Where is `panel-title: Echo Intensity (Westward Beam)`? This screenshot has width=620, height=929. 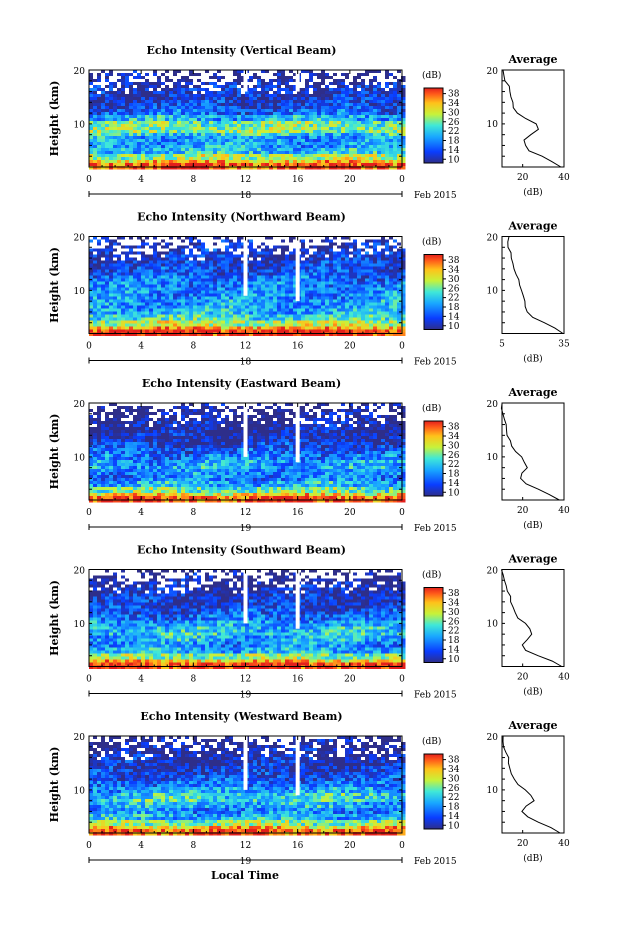 panel-title: Echo Intensity (Westward Beam) is located at coordinates (241, 716).